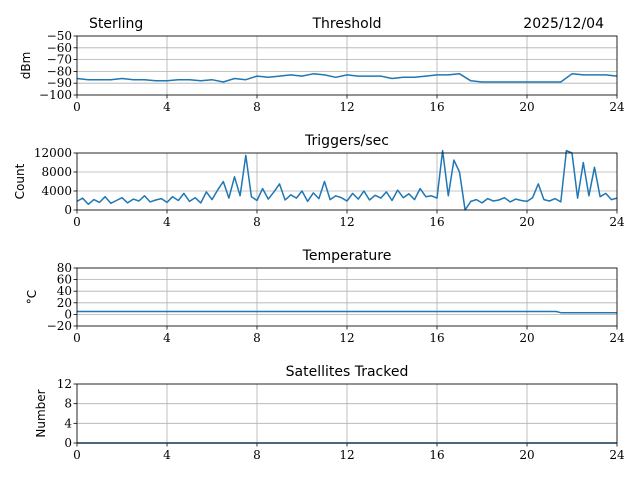  Describe the element at coordinates (32, 297) in the screenshot. I see `y-axis-label: °C` at that location.